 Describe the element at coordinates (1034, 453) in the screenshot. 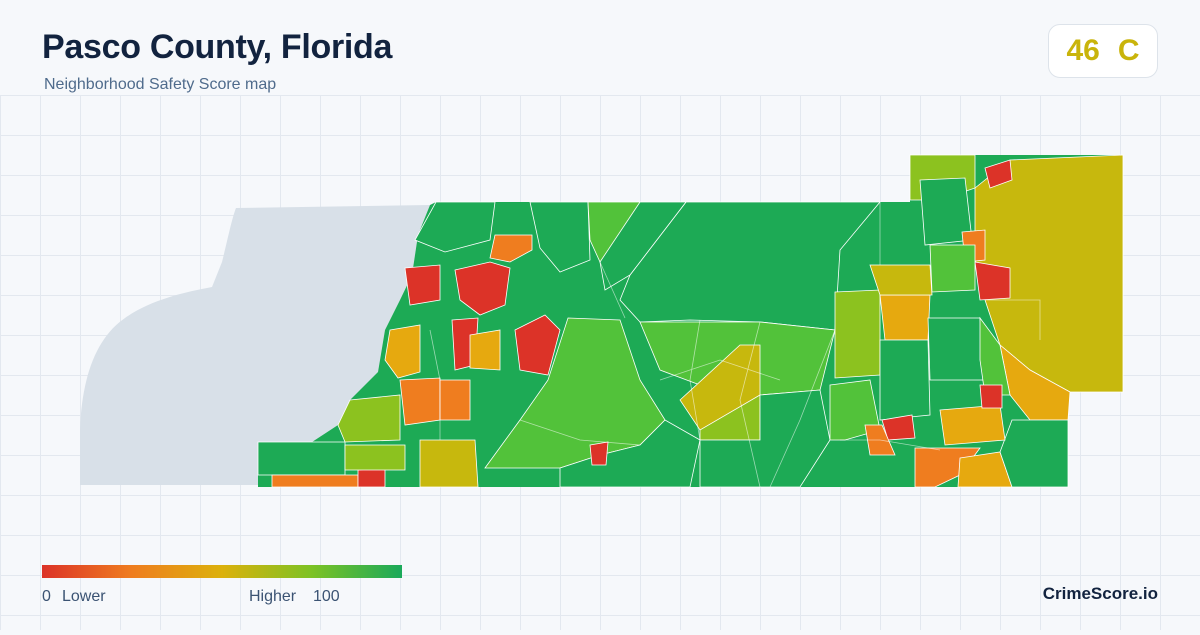

I see `zone-southeast-green` at that location.